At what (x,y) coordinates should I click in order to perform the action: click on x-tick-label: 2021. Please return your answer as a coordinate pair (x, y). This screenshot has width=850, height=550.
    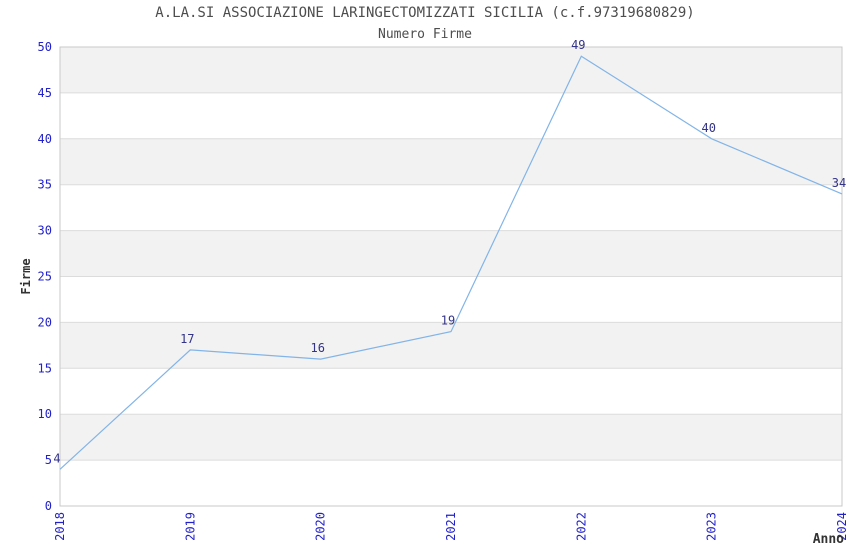
    Looking at the image, I should click on (451, 526).